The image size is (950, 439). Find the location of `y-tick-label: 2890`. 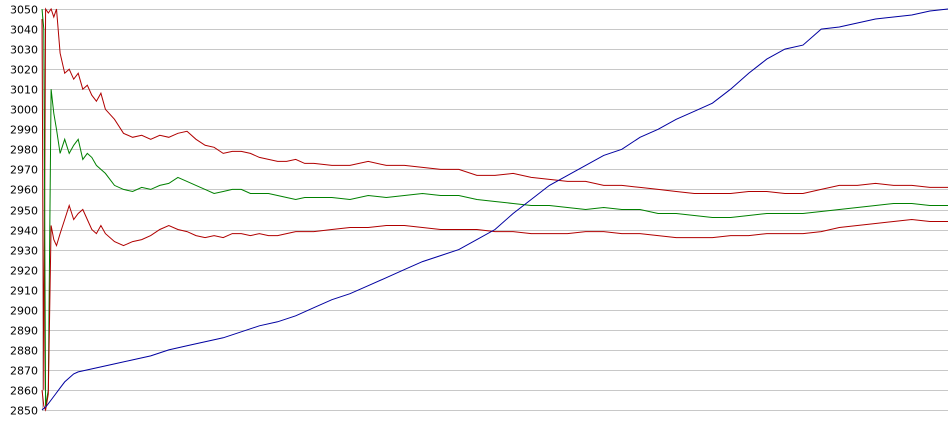

y-tick-label: 2890 is located at coordinates (24, 331).